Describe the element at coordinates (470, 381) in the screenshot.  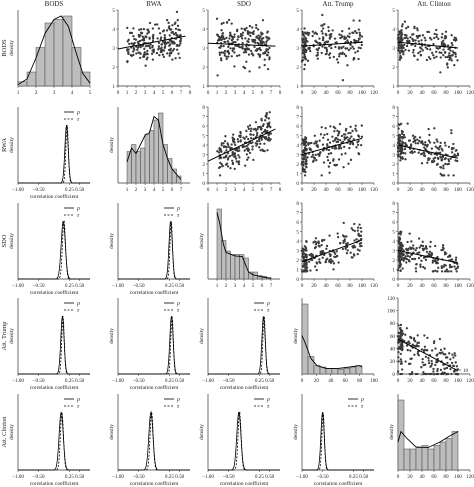
I see `x-tick-label: 120` at that location.